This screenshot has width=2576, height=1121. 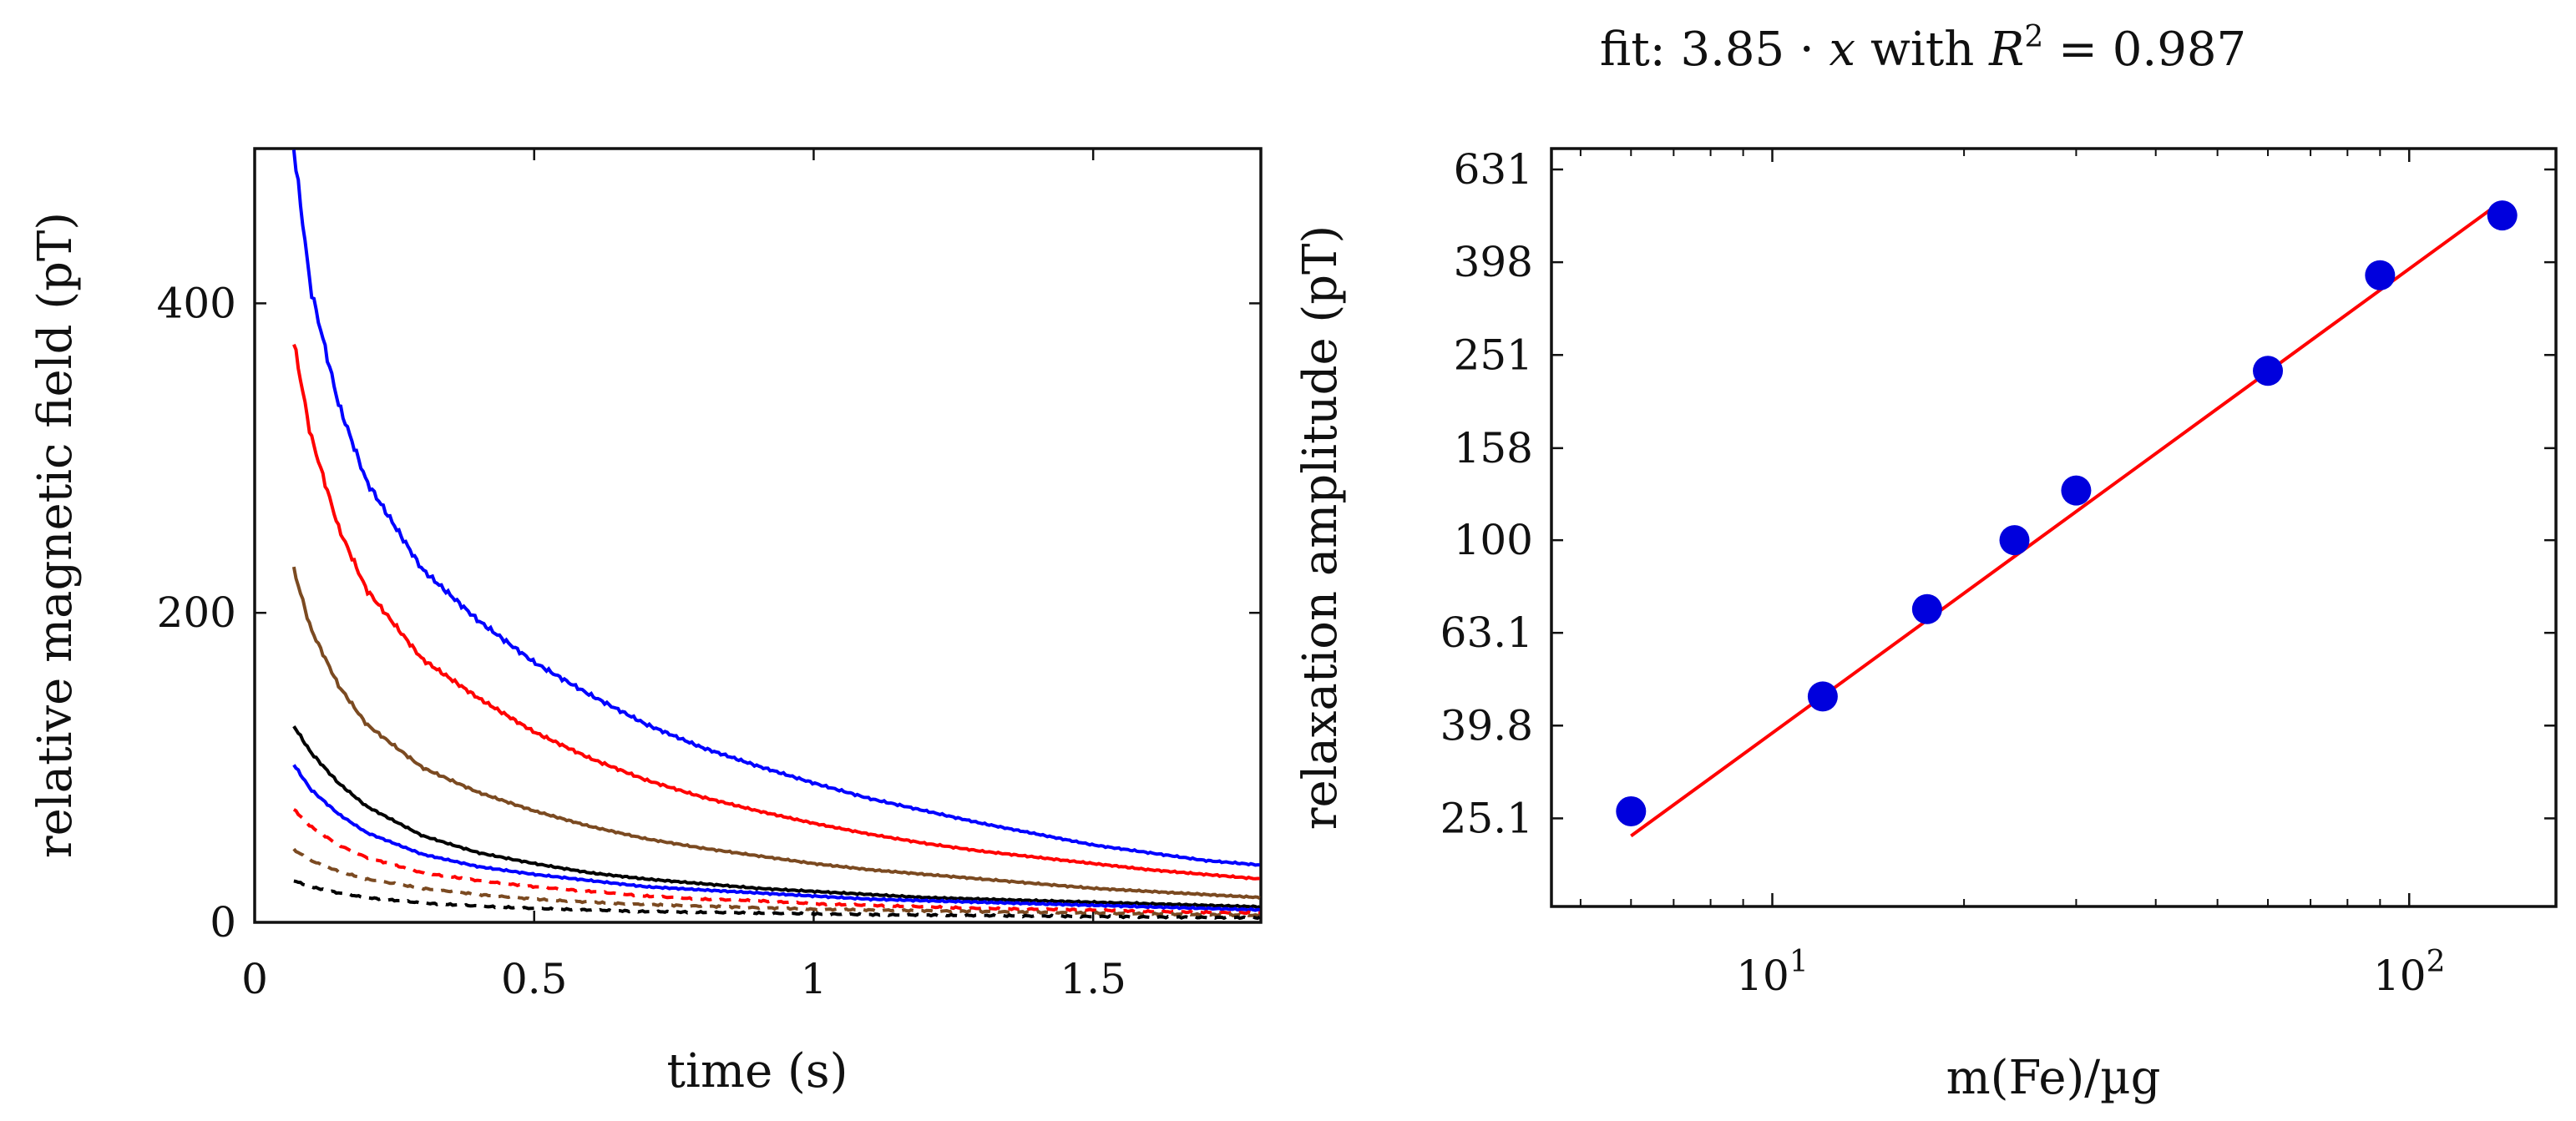 I want to click on right-y-axis-label: relaxation amplitude (pT), so click(x=1320, y=528).